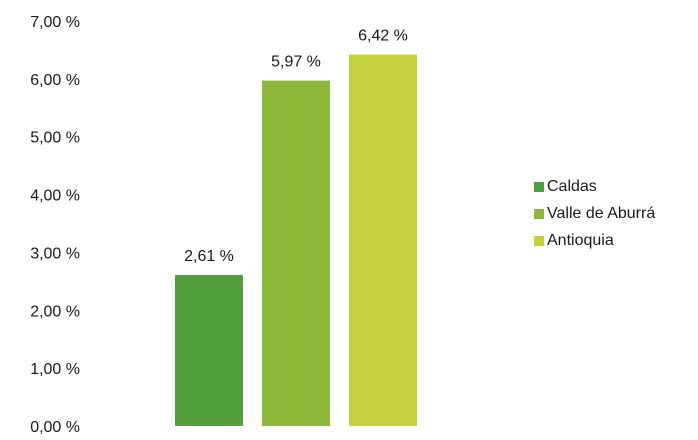 This screenshot has width=698, height=440. What do you see at coordinates (55, 427) in the screenshot?
I see `y-tick-label: 0,00 %` at bounding box center [55, 427].